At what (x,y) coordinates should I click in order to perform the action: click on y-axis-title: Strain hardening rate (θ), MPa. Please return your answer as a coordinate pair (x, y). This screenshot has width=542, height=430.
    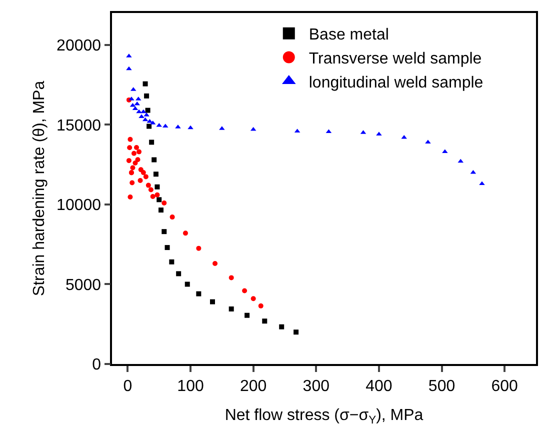
    Looking at the image, I should click on (39, 188).